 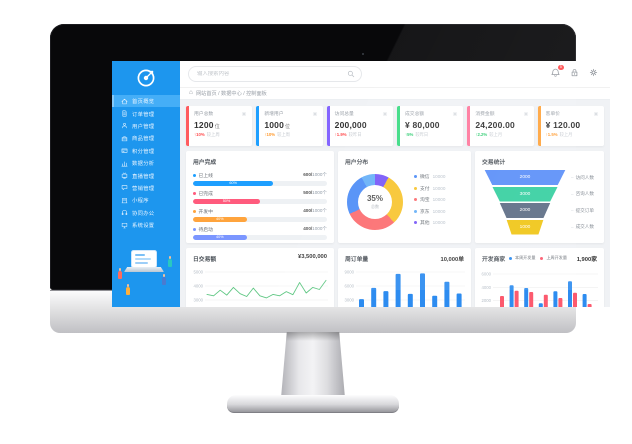 What do you see at coordinates (404, 277) in the screenshot?
I see `panel-week-orders: 周订单量 10,000单 9000 6000 3000` at bounding box center [404, 277].